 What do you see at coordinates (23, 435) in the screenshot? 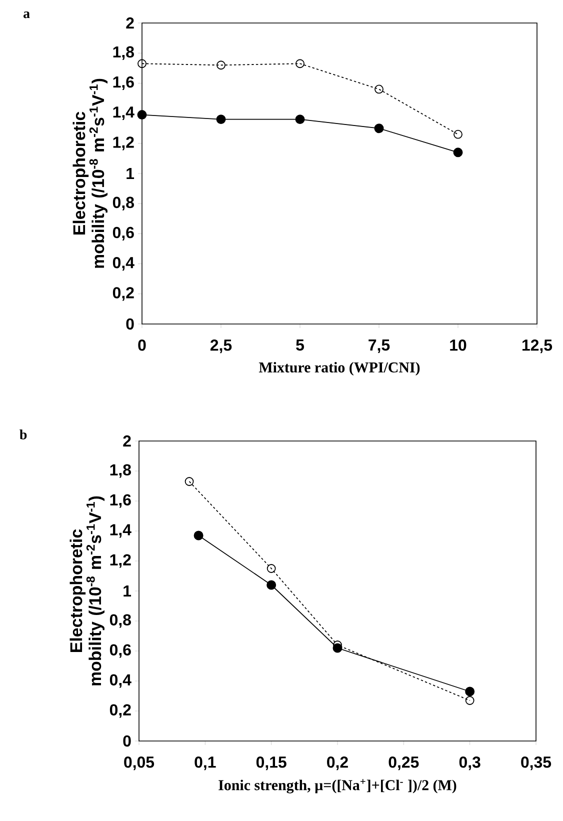
I see `text: b` at bounding box center [23, 435].